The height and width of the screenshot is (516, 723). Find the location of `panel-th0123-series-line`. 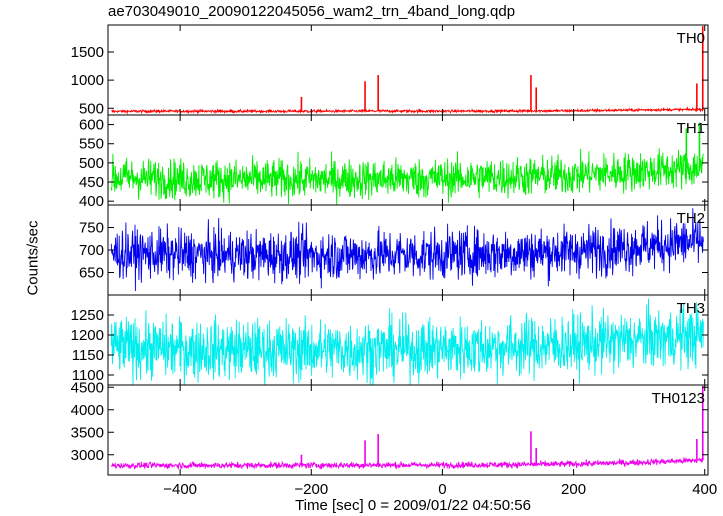

panel-th0123-series-line is located at coordinates (407, 463).